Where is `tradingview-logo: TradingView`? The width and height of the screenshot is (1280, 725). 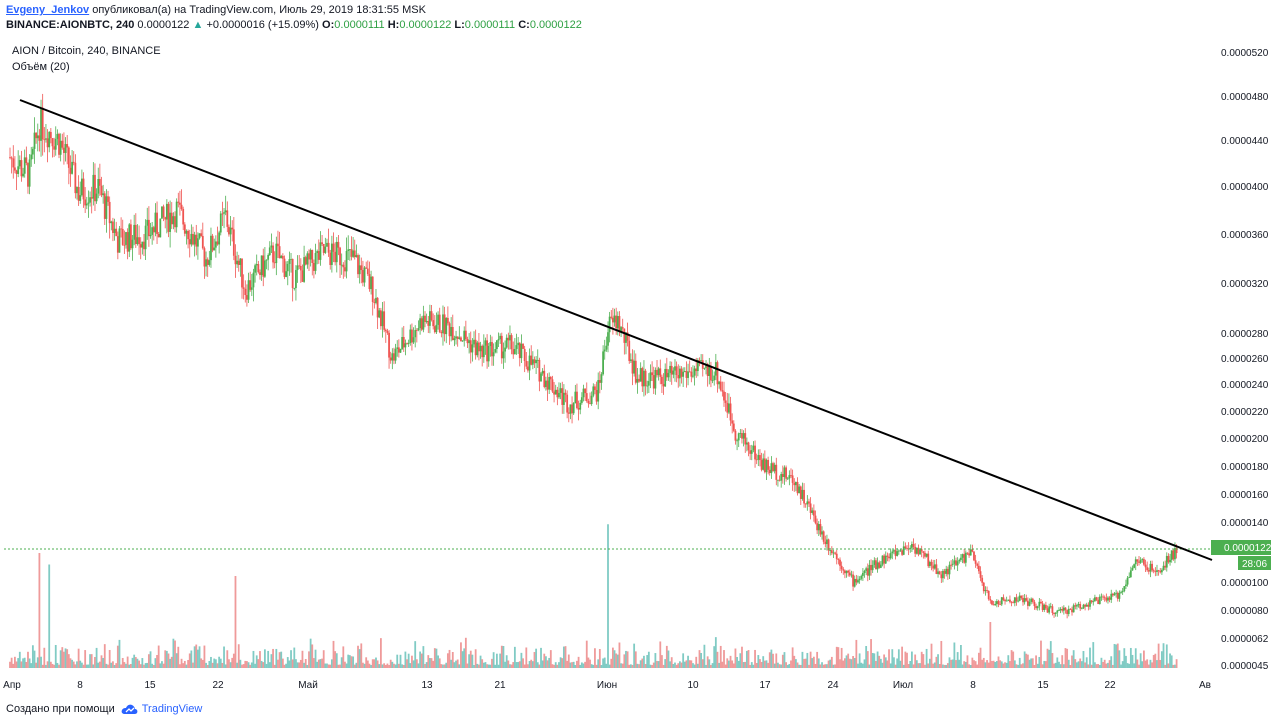 tradingview-logo: TradingView is located at coordinates (161, 709).